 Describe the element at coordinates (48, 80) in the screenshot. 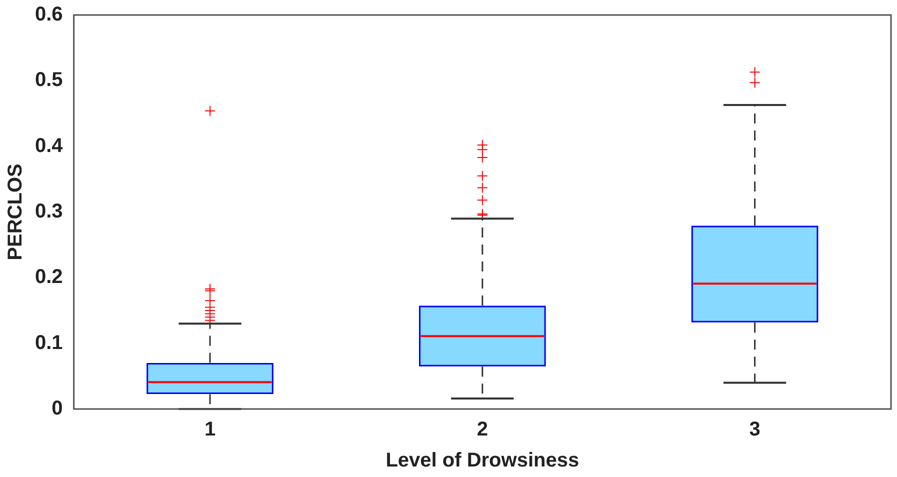

I see `y-tick-label: 0.5` at that location.